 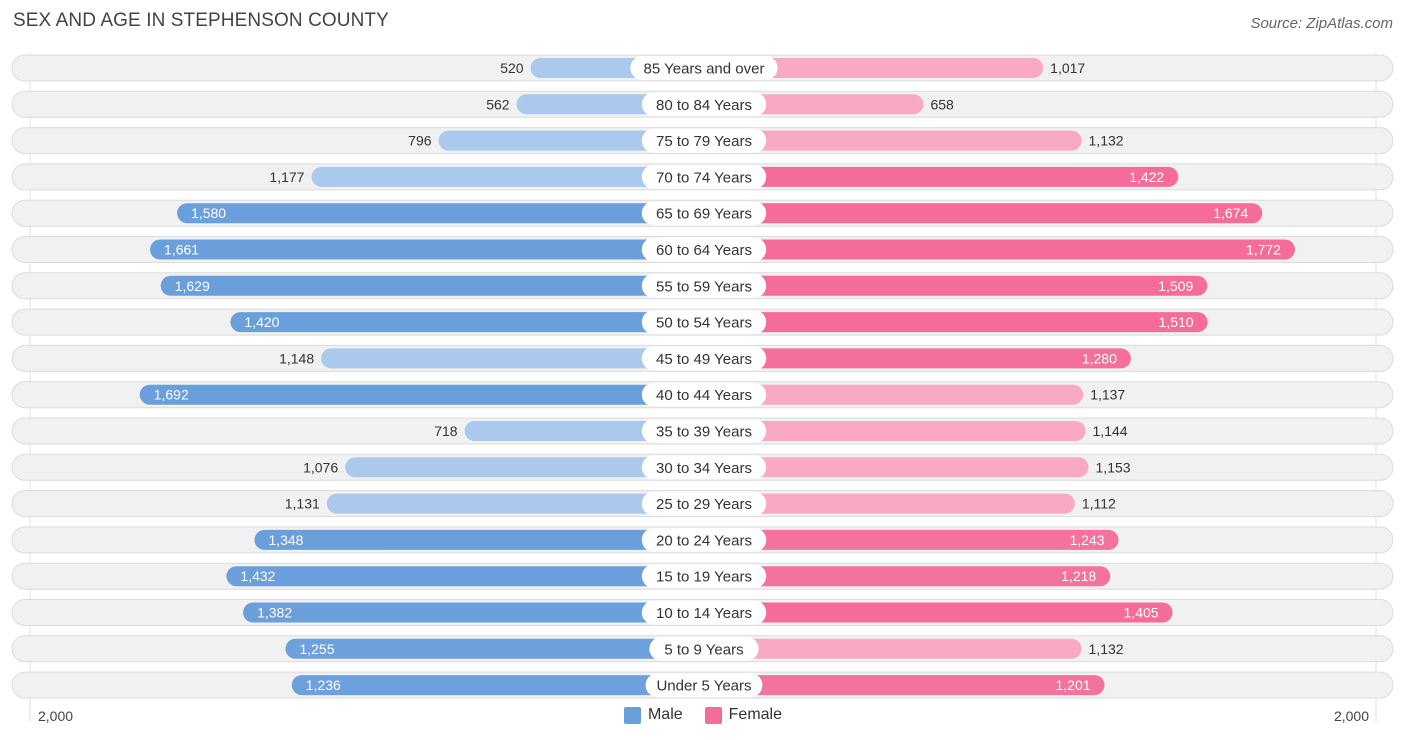 I want to click on category-label-60-to-64-years: 60 to 64 Years, so click(x=704, y=250).